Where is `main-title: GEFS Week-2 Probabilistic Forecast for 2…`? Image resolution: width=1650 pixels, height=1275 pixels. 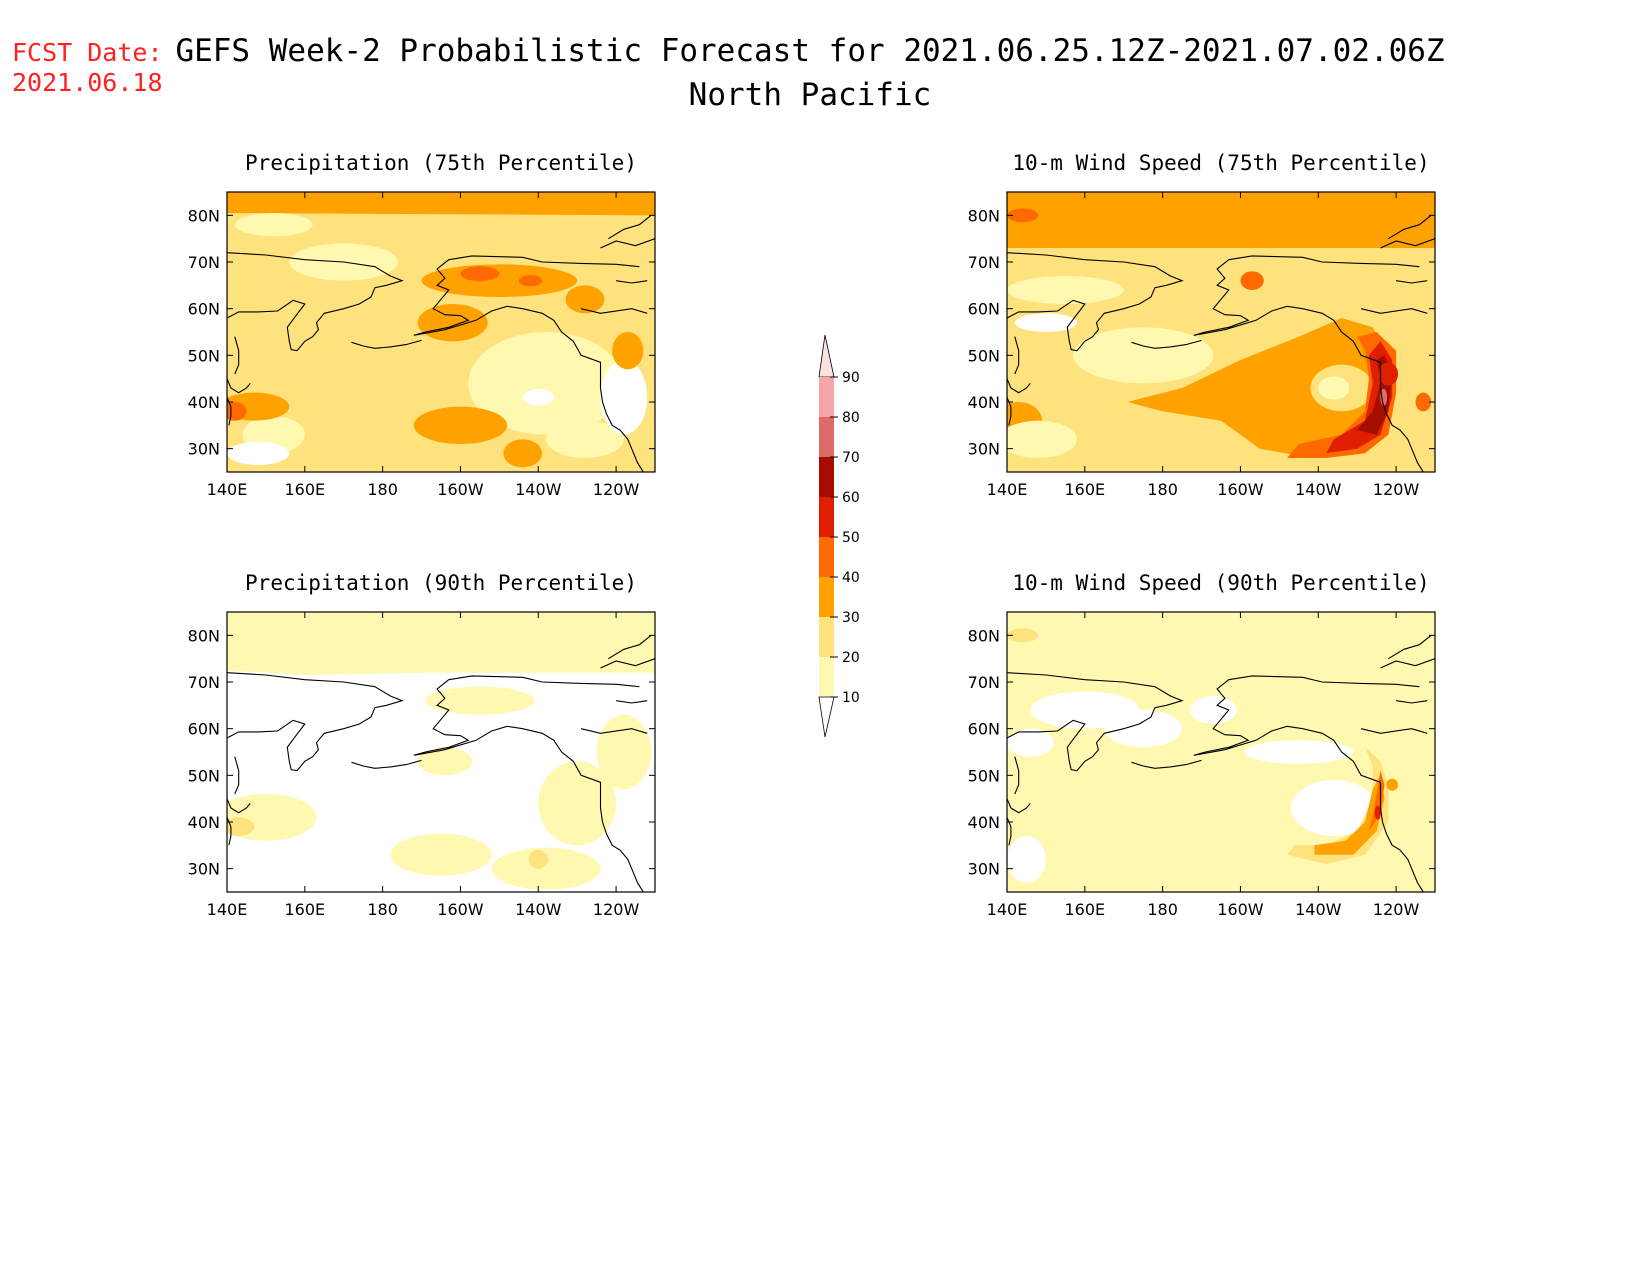
main-title: GEFS Week-2 Probabilistic Forecast for 2… is located at coordinates (810, 51).